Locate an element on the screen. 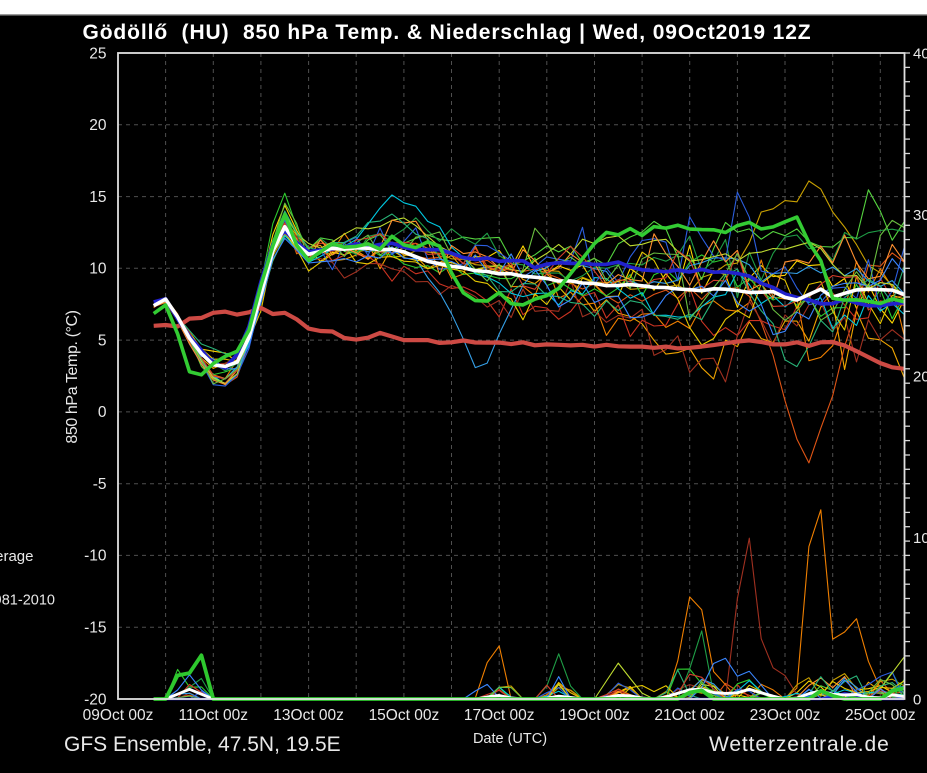  svg-text: 23Oct 00z is located at coordinates (785, 715).